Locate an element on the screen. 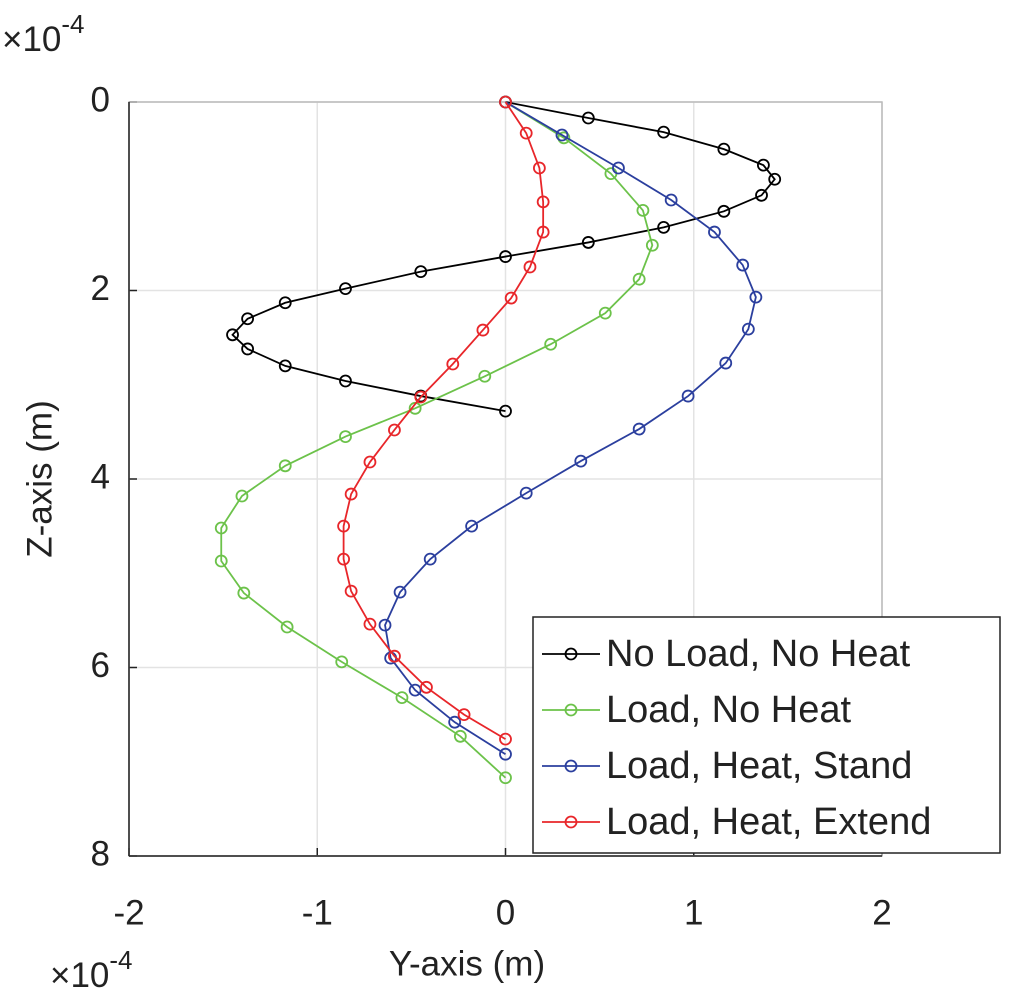  y-multiplier-exponent: -4 is located at coordinates (72, 24).